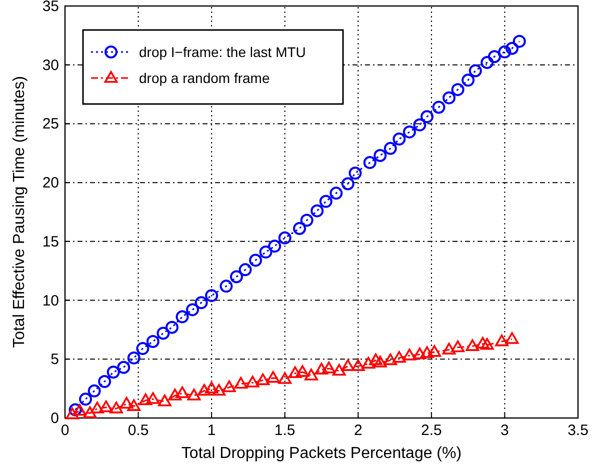  What do you see at coordinates (50, 183) in the screenshot?
I see `y-tick-label: 20` at bounding box center [50, 183].